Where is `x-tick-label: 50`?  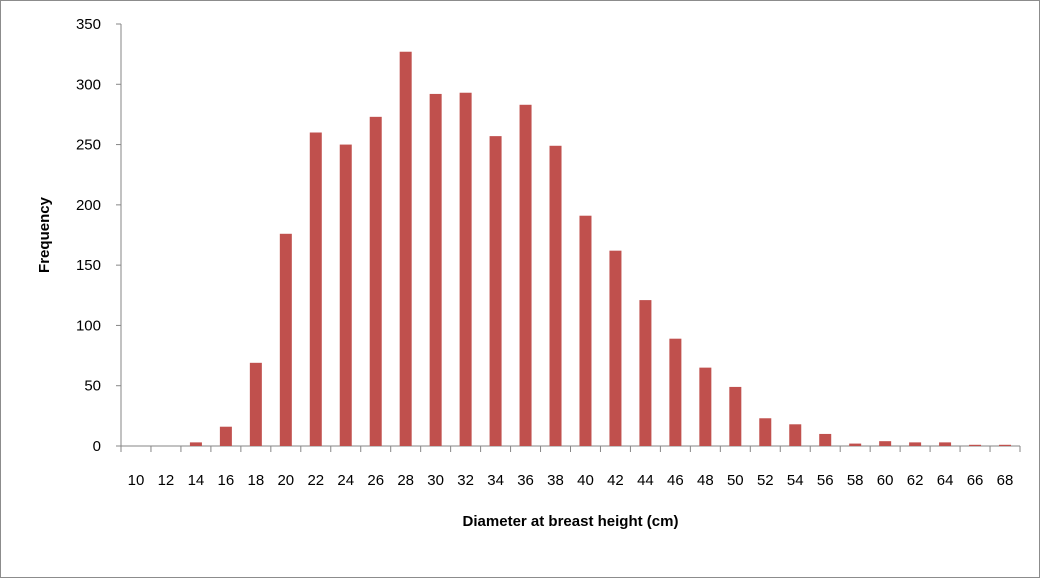 x-tick-label: 50 is located at coordinates (735, 480).